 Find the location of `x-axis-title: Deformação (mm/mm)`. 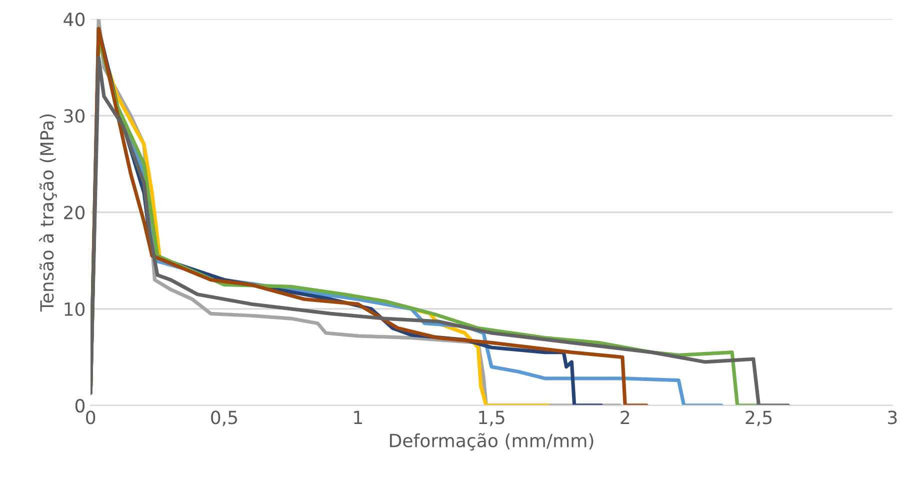

x-axis-title: Deformação (mm/mm) is located at coordinates (492, 442).